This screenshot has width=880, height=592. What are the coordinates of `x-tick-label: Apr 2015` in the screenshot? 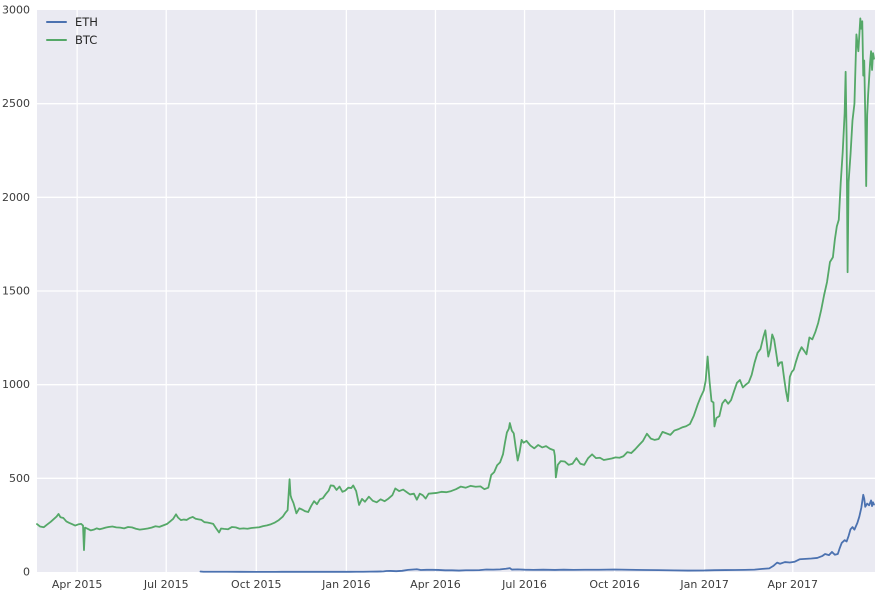 It's located at (77, 584).